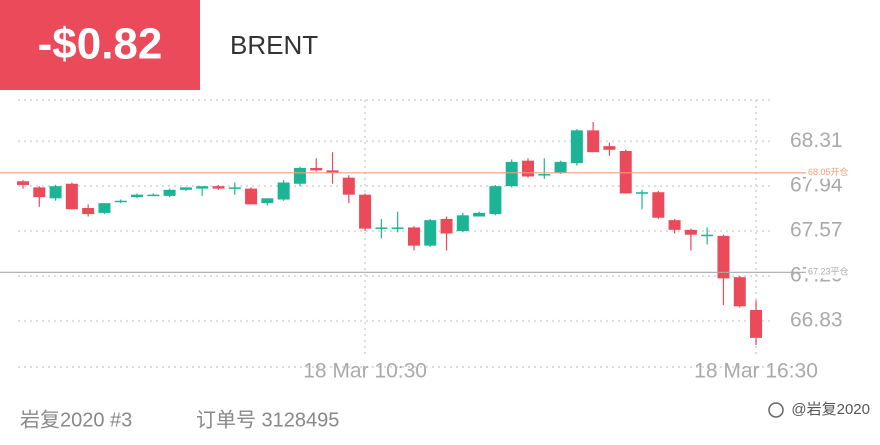 This screenshot has width=880, height=445. I want to click on symbol: BRENT, so click(274, 45).